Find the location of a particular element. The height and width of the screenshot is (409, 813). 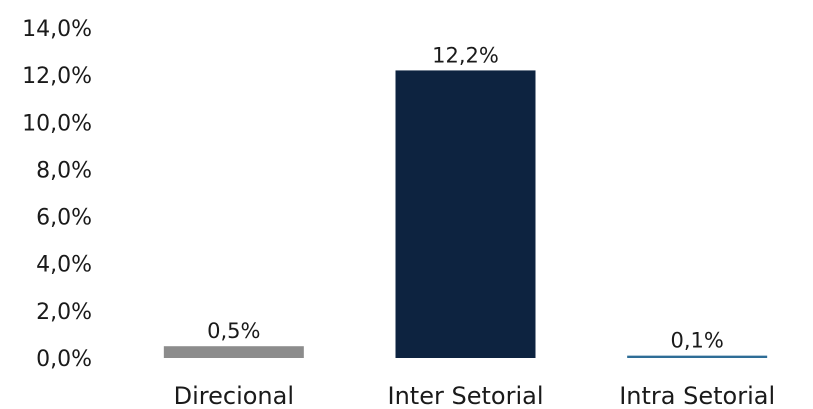

x-axis: Direcional Inter Setorial Intra Setorial is located at coordinates (474, 395).